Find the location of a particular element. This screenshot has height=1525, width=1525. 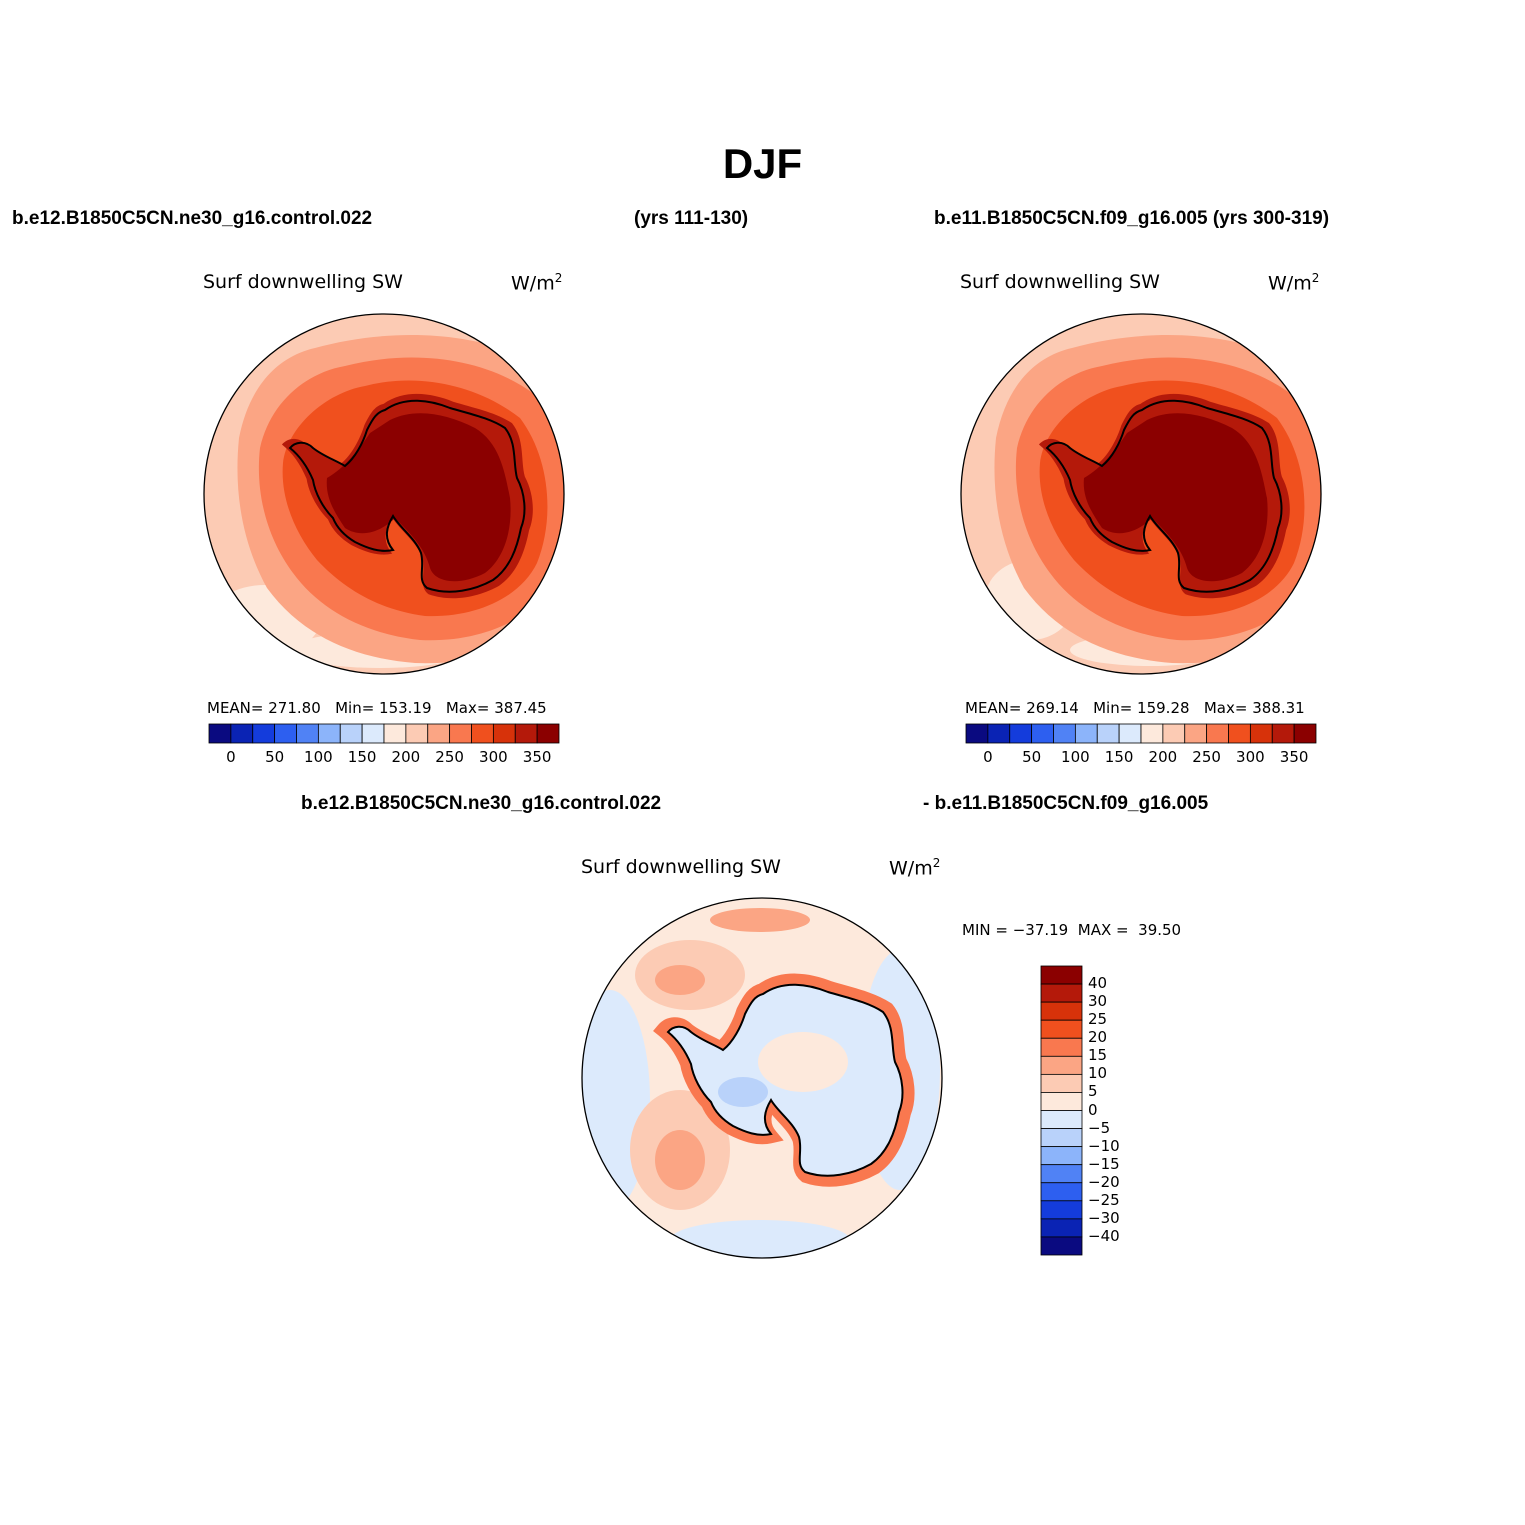

diff-case2-label: - b.e11.B1850C5CN.f09_g16.005 is located at coordinates (1066, 803).